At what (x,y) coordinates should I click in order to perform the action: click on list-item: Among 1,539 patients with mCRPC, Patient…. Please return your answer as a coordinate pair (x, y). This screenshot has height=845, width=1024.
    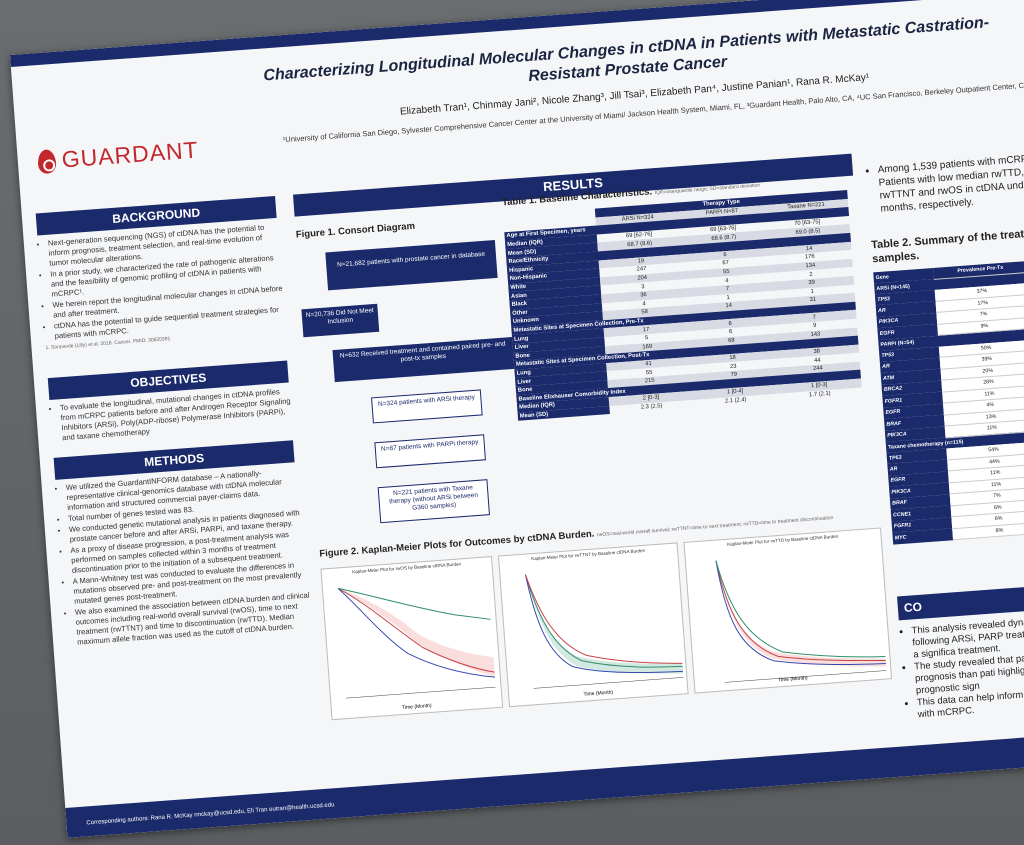
    Looking at the image, I should click on (950, 182).